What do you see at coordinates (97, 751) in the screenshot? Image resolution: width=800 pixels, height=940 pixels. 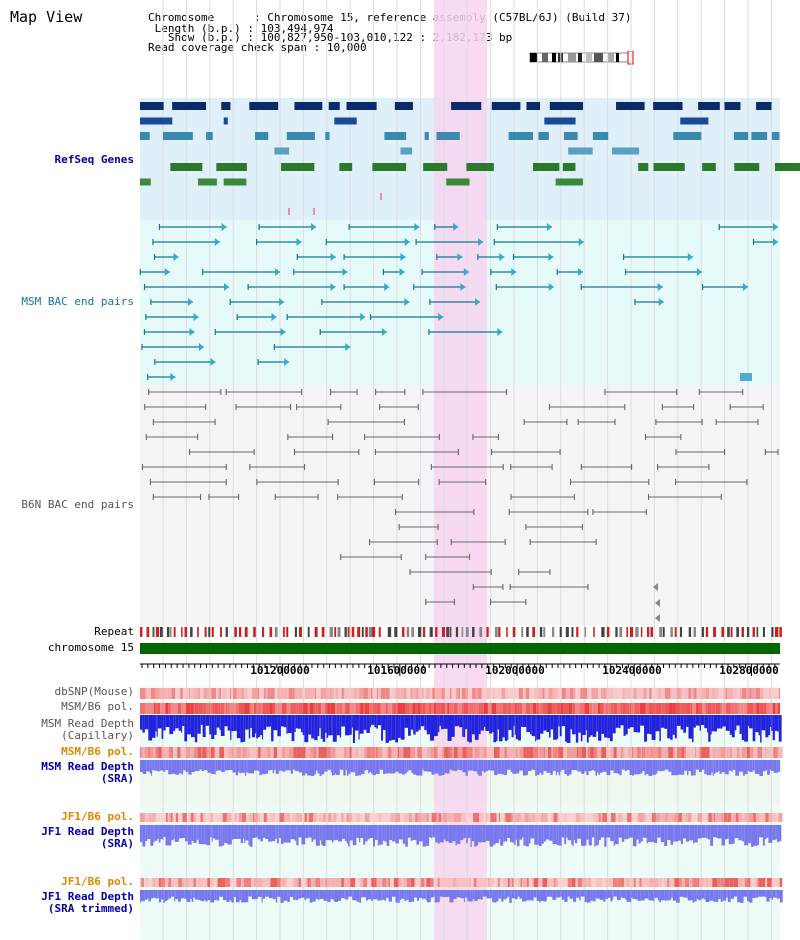 I see `track-label-msm-b6-pol-2: MSM/B6 pol.` at bounding box center [97, 751].